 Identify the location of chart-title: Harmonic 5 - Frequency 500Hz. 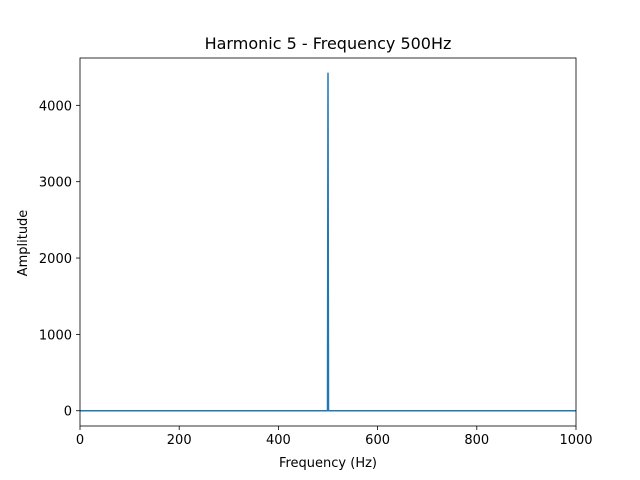
(328, 43).